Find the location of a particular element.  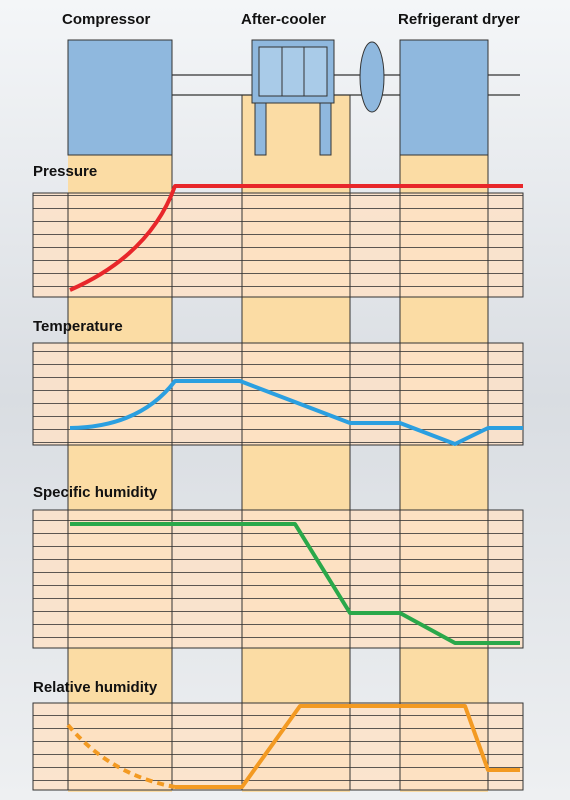

panel-title: Pressure is located at coordinates (65, 171).